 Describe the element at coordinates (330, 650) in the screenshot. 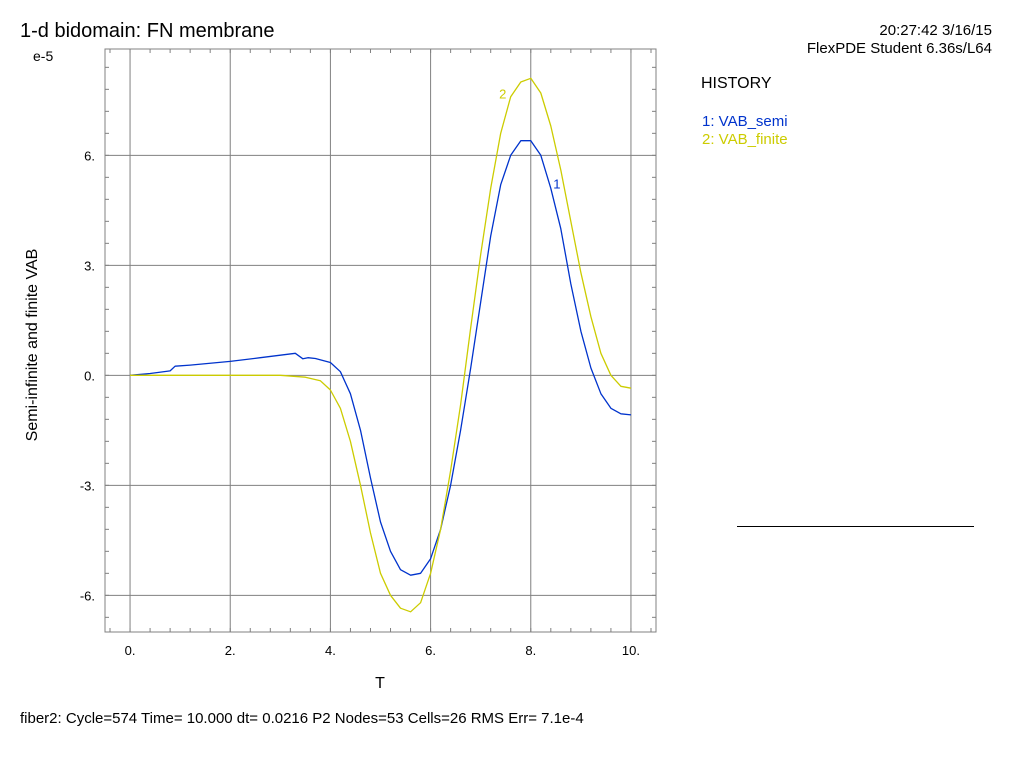

I see `x-tick-label: 4.` at that location.